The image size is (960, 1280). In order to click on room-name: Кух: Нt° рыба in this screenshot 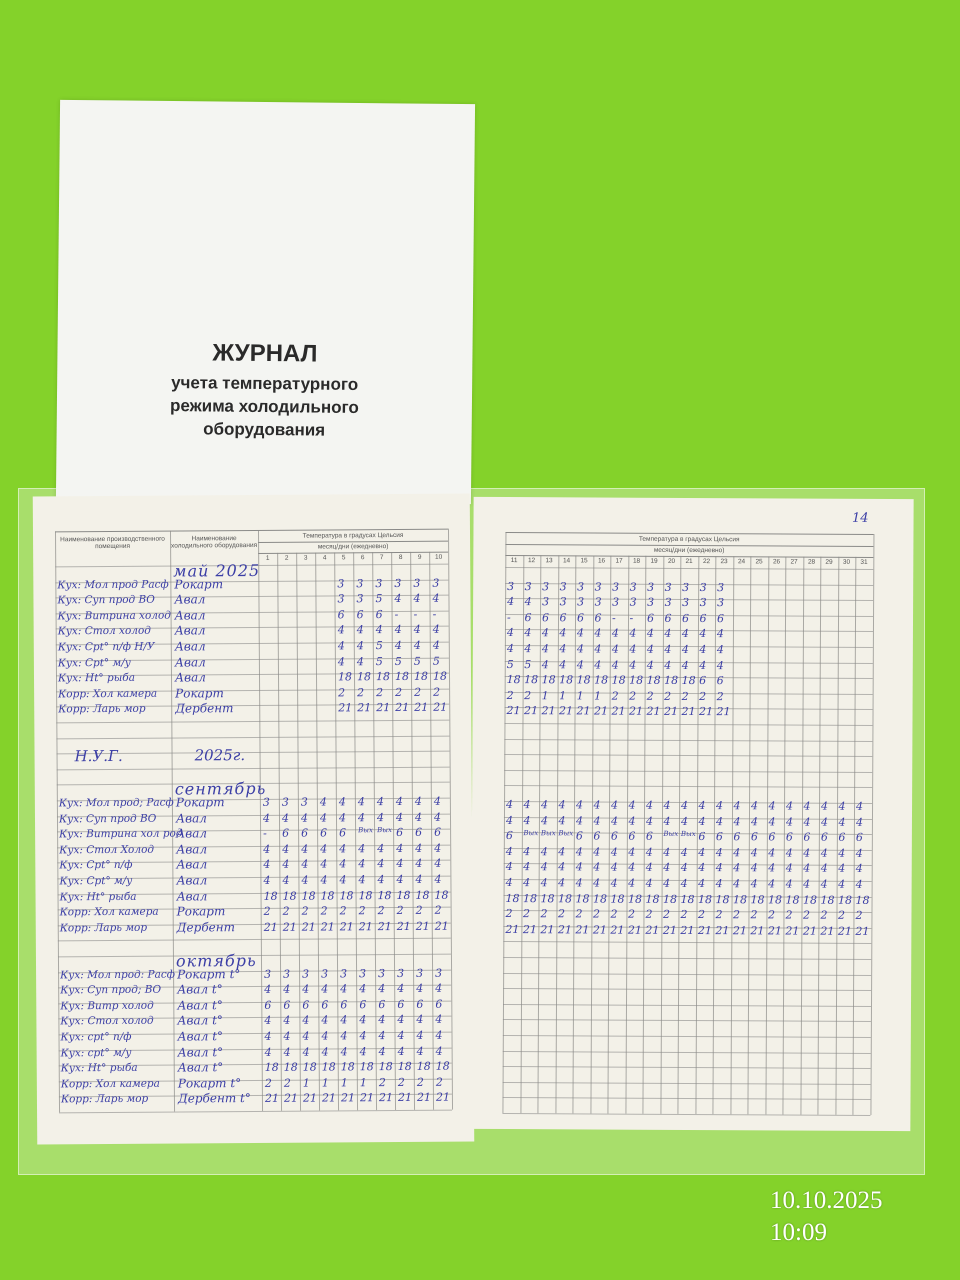, I will do `click(98, 896)`.